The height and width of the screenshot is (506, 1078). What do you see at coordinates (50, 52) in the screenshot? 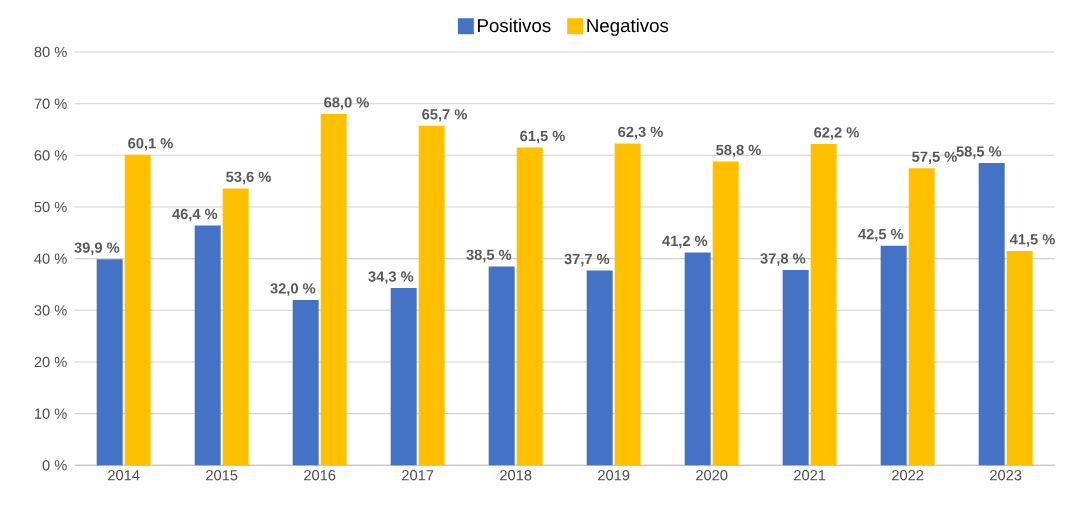
I see `y-tick-label: 80 %` at bounding box center [50, 52].